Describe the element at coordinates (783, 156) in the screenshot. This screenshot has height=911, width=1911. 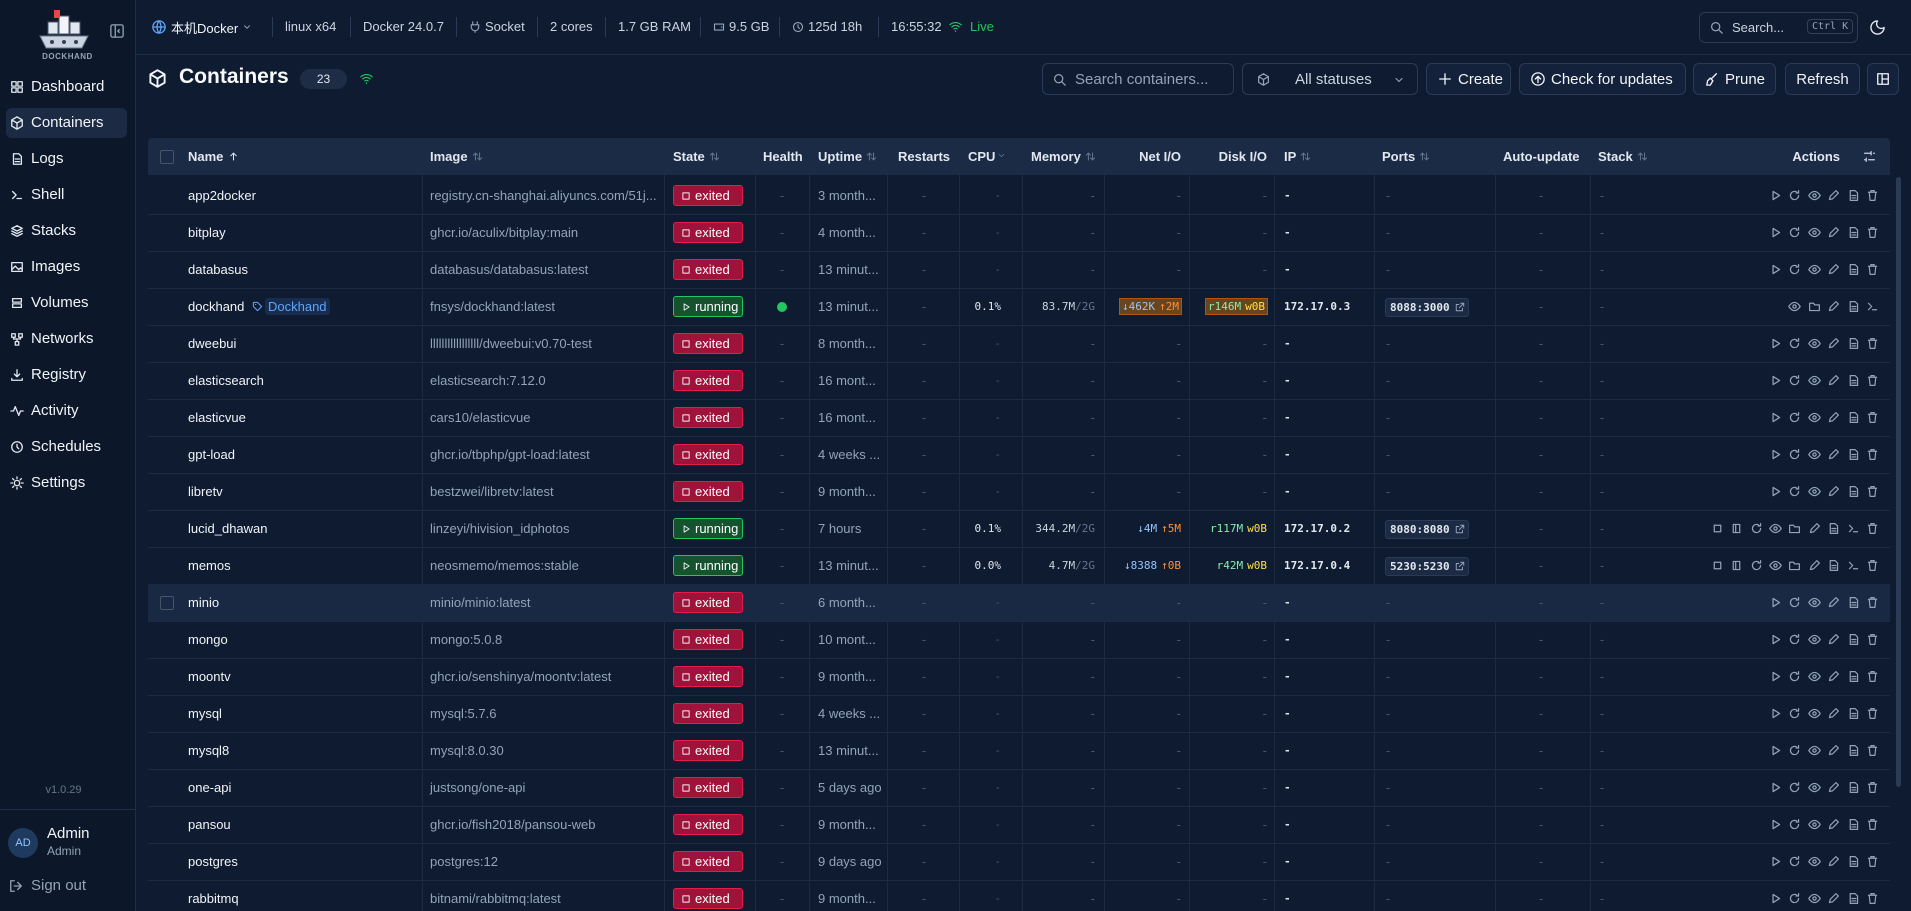
I see `column-header: Health` at that location.